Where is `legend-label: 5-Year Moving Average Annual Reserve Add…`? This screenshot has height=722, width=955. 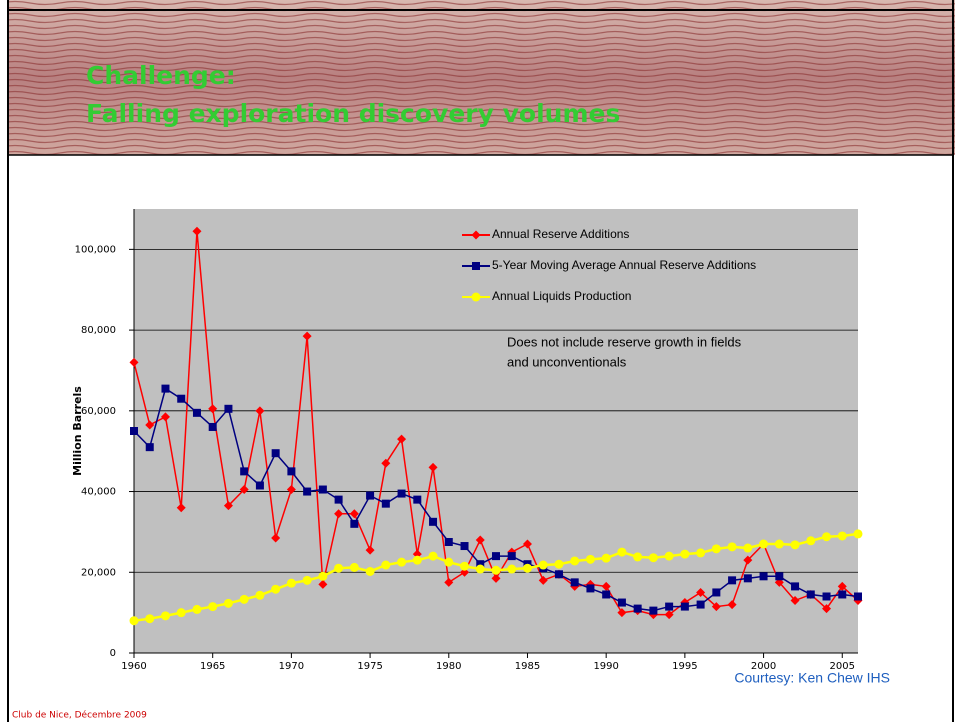
legend-label: 5-Year Moving Average Annual Reserve Add… is located at coordinates (624, 265).